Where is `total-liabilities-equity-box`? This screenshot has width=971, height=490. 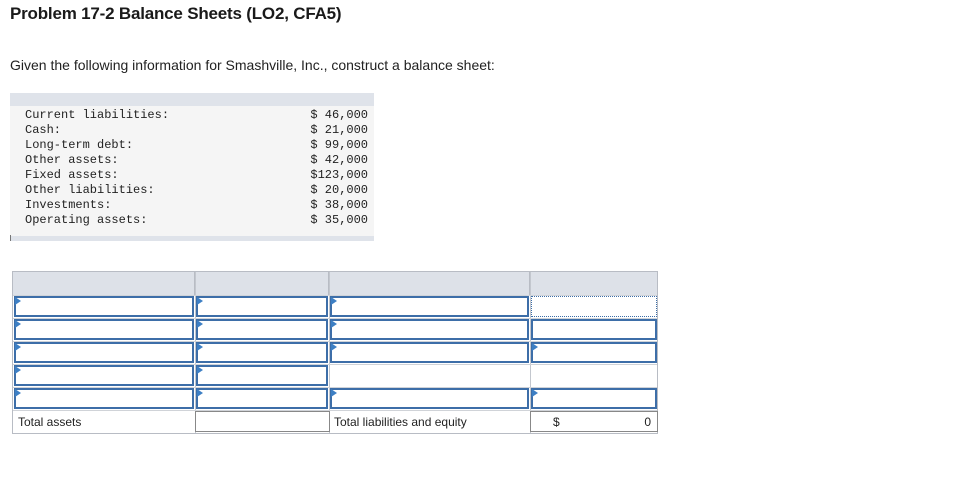 total-liabilities-equity-box is located at coordinates (594, 421).